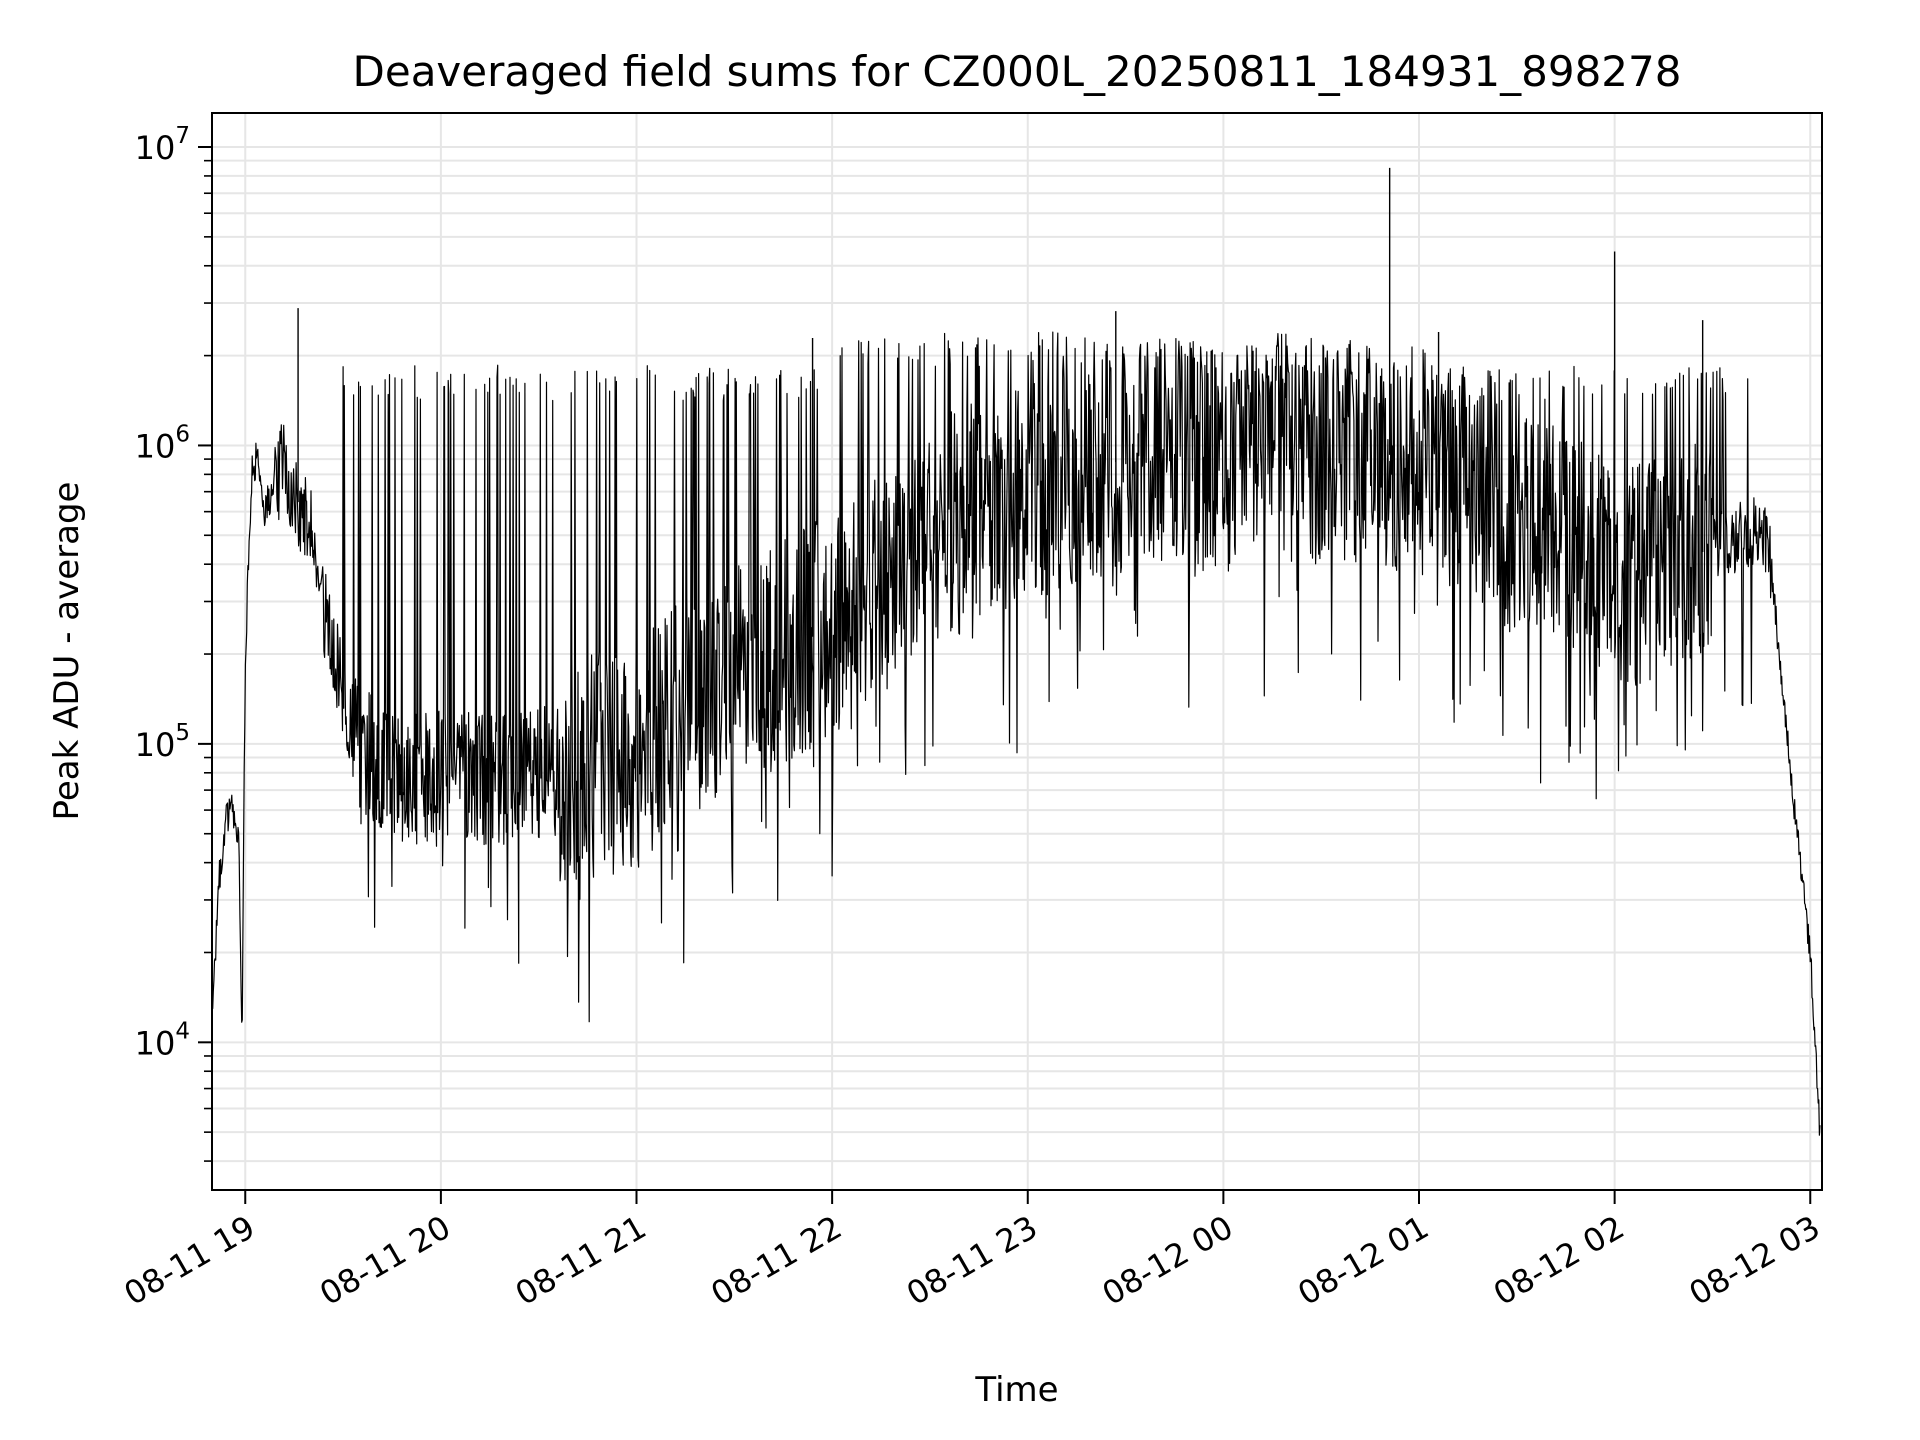  Describe the element at coordinates (182, 733) in the screenshot. I see `y-tick-label-exponent: 5` at that location.